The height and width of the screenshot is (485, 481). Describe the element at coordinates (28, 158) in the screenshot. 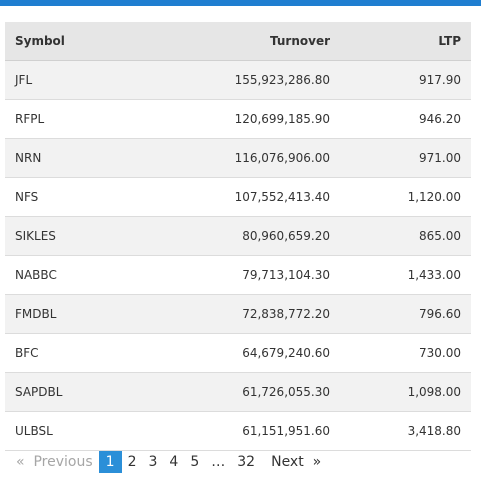

I see `cell-symbol: NRN` at that location.